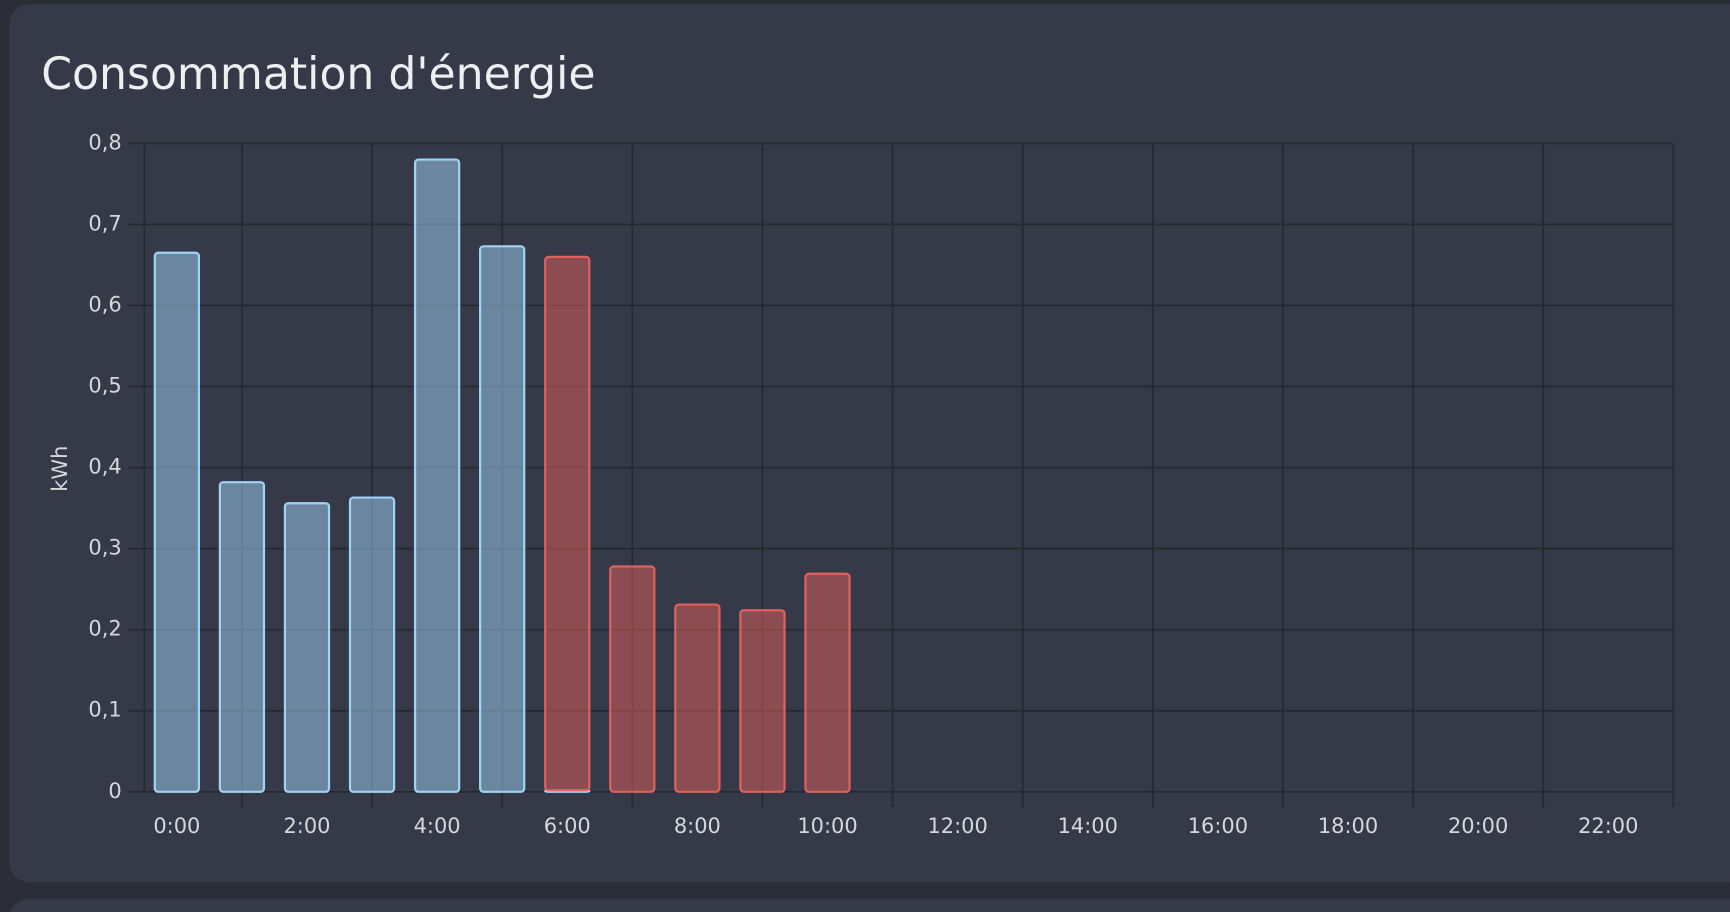 This screenshot has height=912, width=1730. Describe the element at coordinates (104, 304) in the screenshot. I see `y-tick-label: 0,6` at that location.